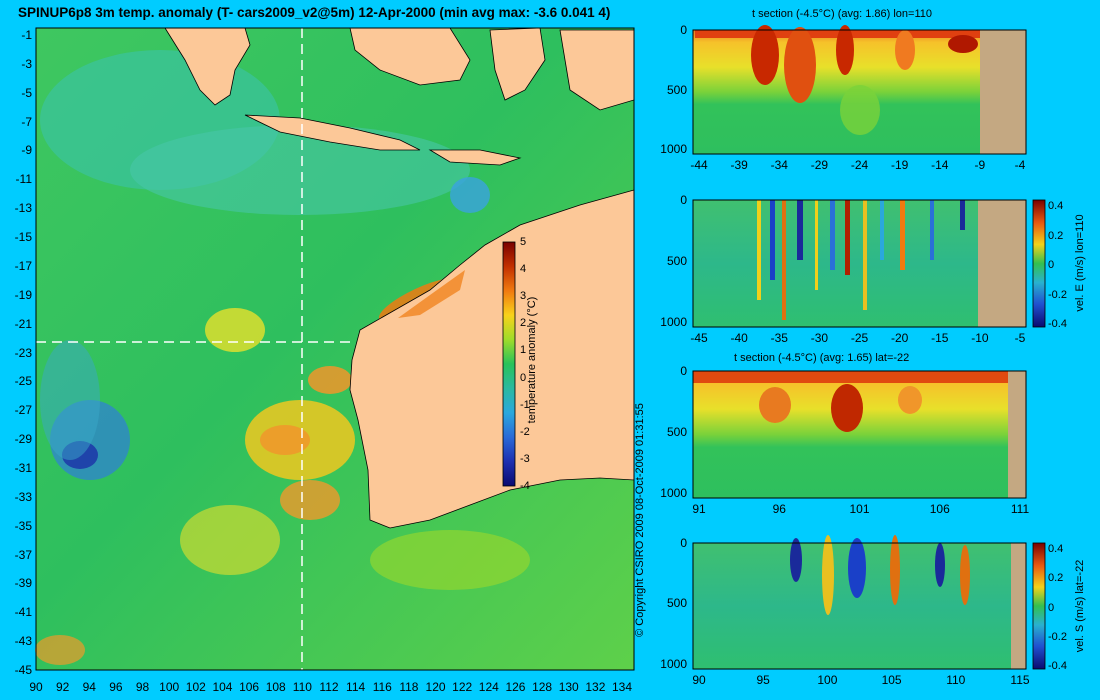 Image resolution: width=1100 pixels, height=700 pixels. Describe the element at coordinates (683, 30) in the screenshot. I see `p1-y-tick: 0` at that location.